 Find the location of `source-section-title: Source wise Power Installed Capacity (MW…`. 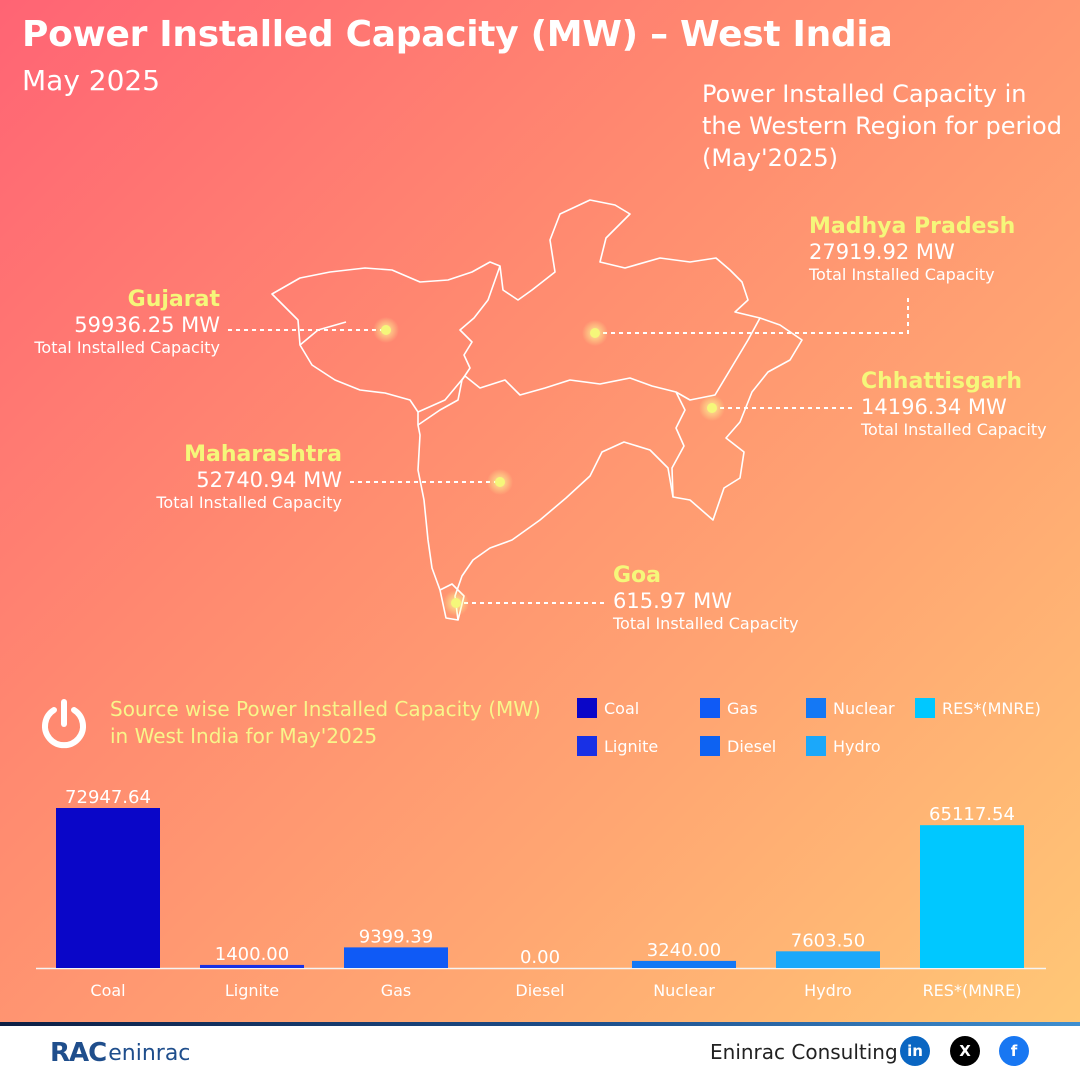

source-section-title: Source wise Power Installed Capacity (MW… is located at coordinates (325, 722).